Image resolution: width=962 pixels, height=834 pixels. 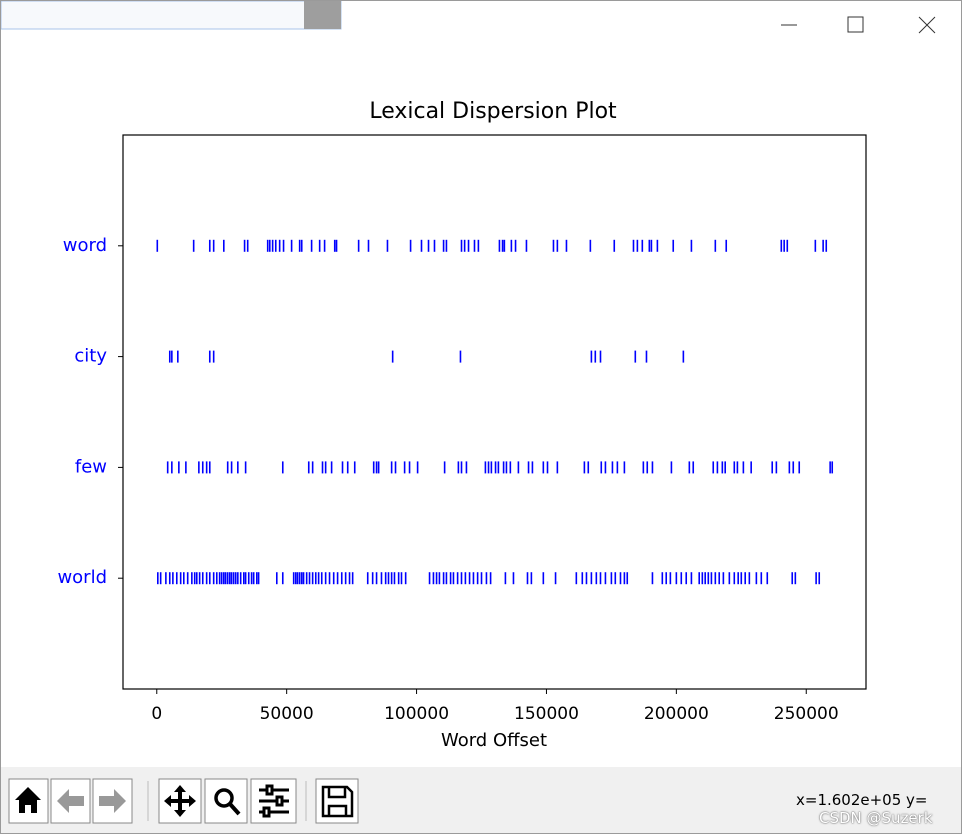 I want to click on y-tick-label: world, so click(x=82, y=577).